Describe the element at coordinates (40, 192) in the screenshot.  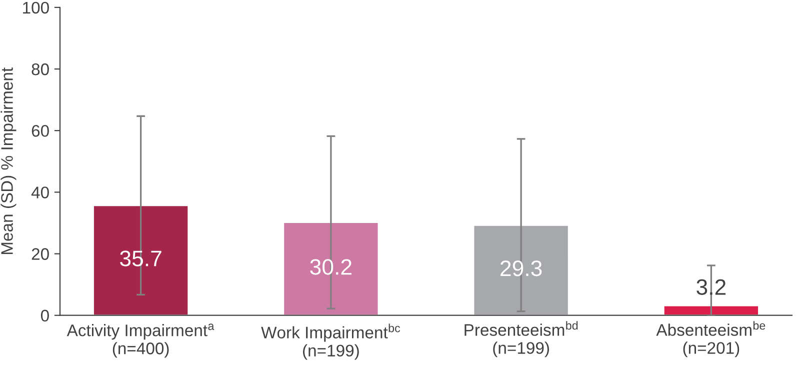
I see `y-tick-label: 40` at that location.